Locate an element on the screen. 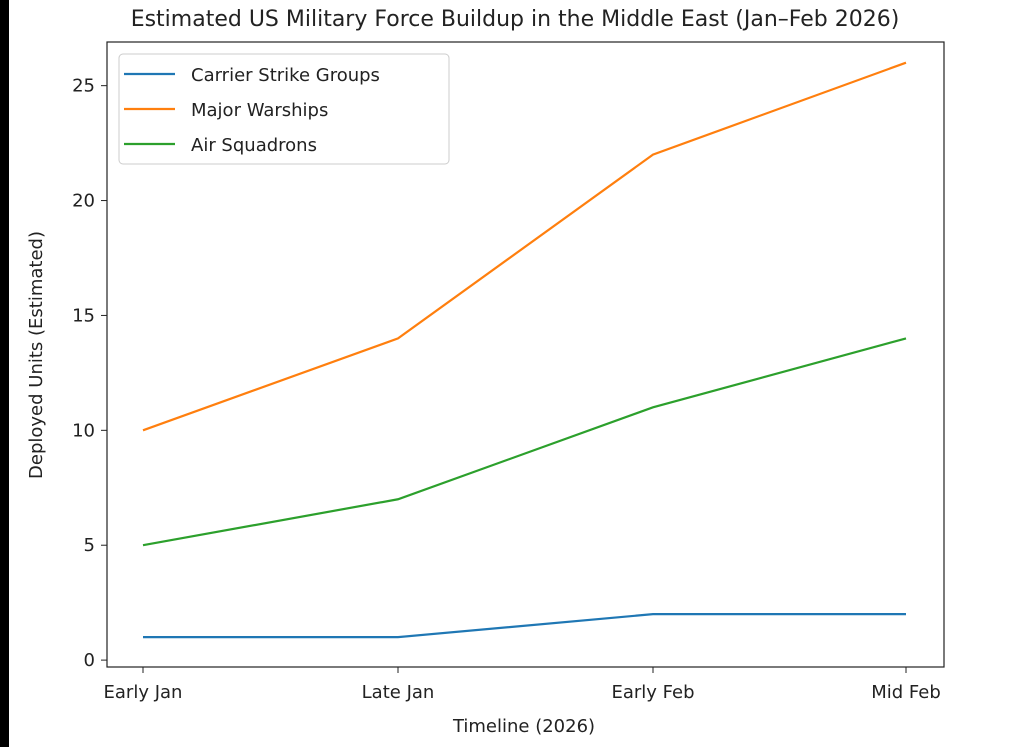 This screenshot has width=1024, height=747. x-tick-label: Mid Feb is located at coordinates (906, 692).